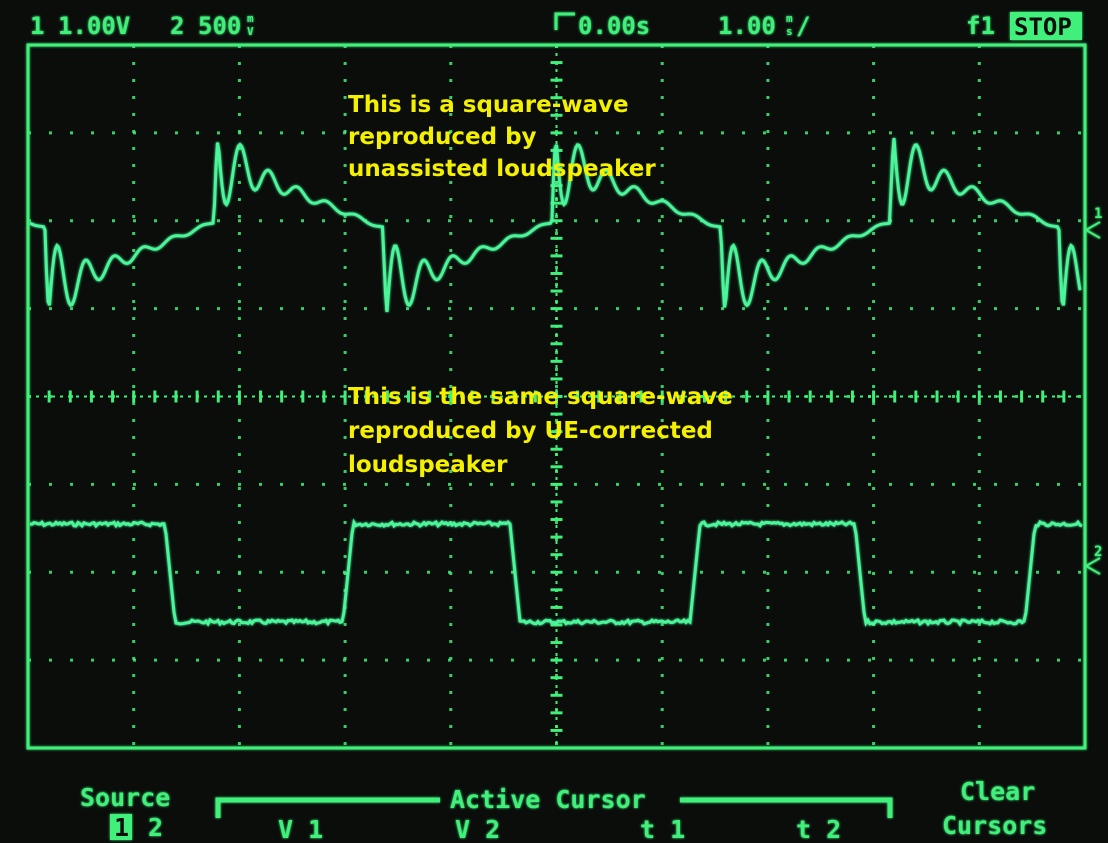 The height and width of the screenshot is (843, 1108). What do you see at coordinates (614, 26) in the screenshot?
I see `time-offset: 0.00s` at bounding box center [614, 26].